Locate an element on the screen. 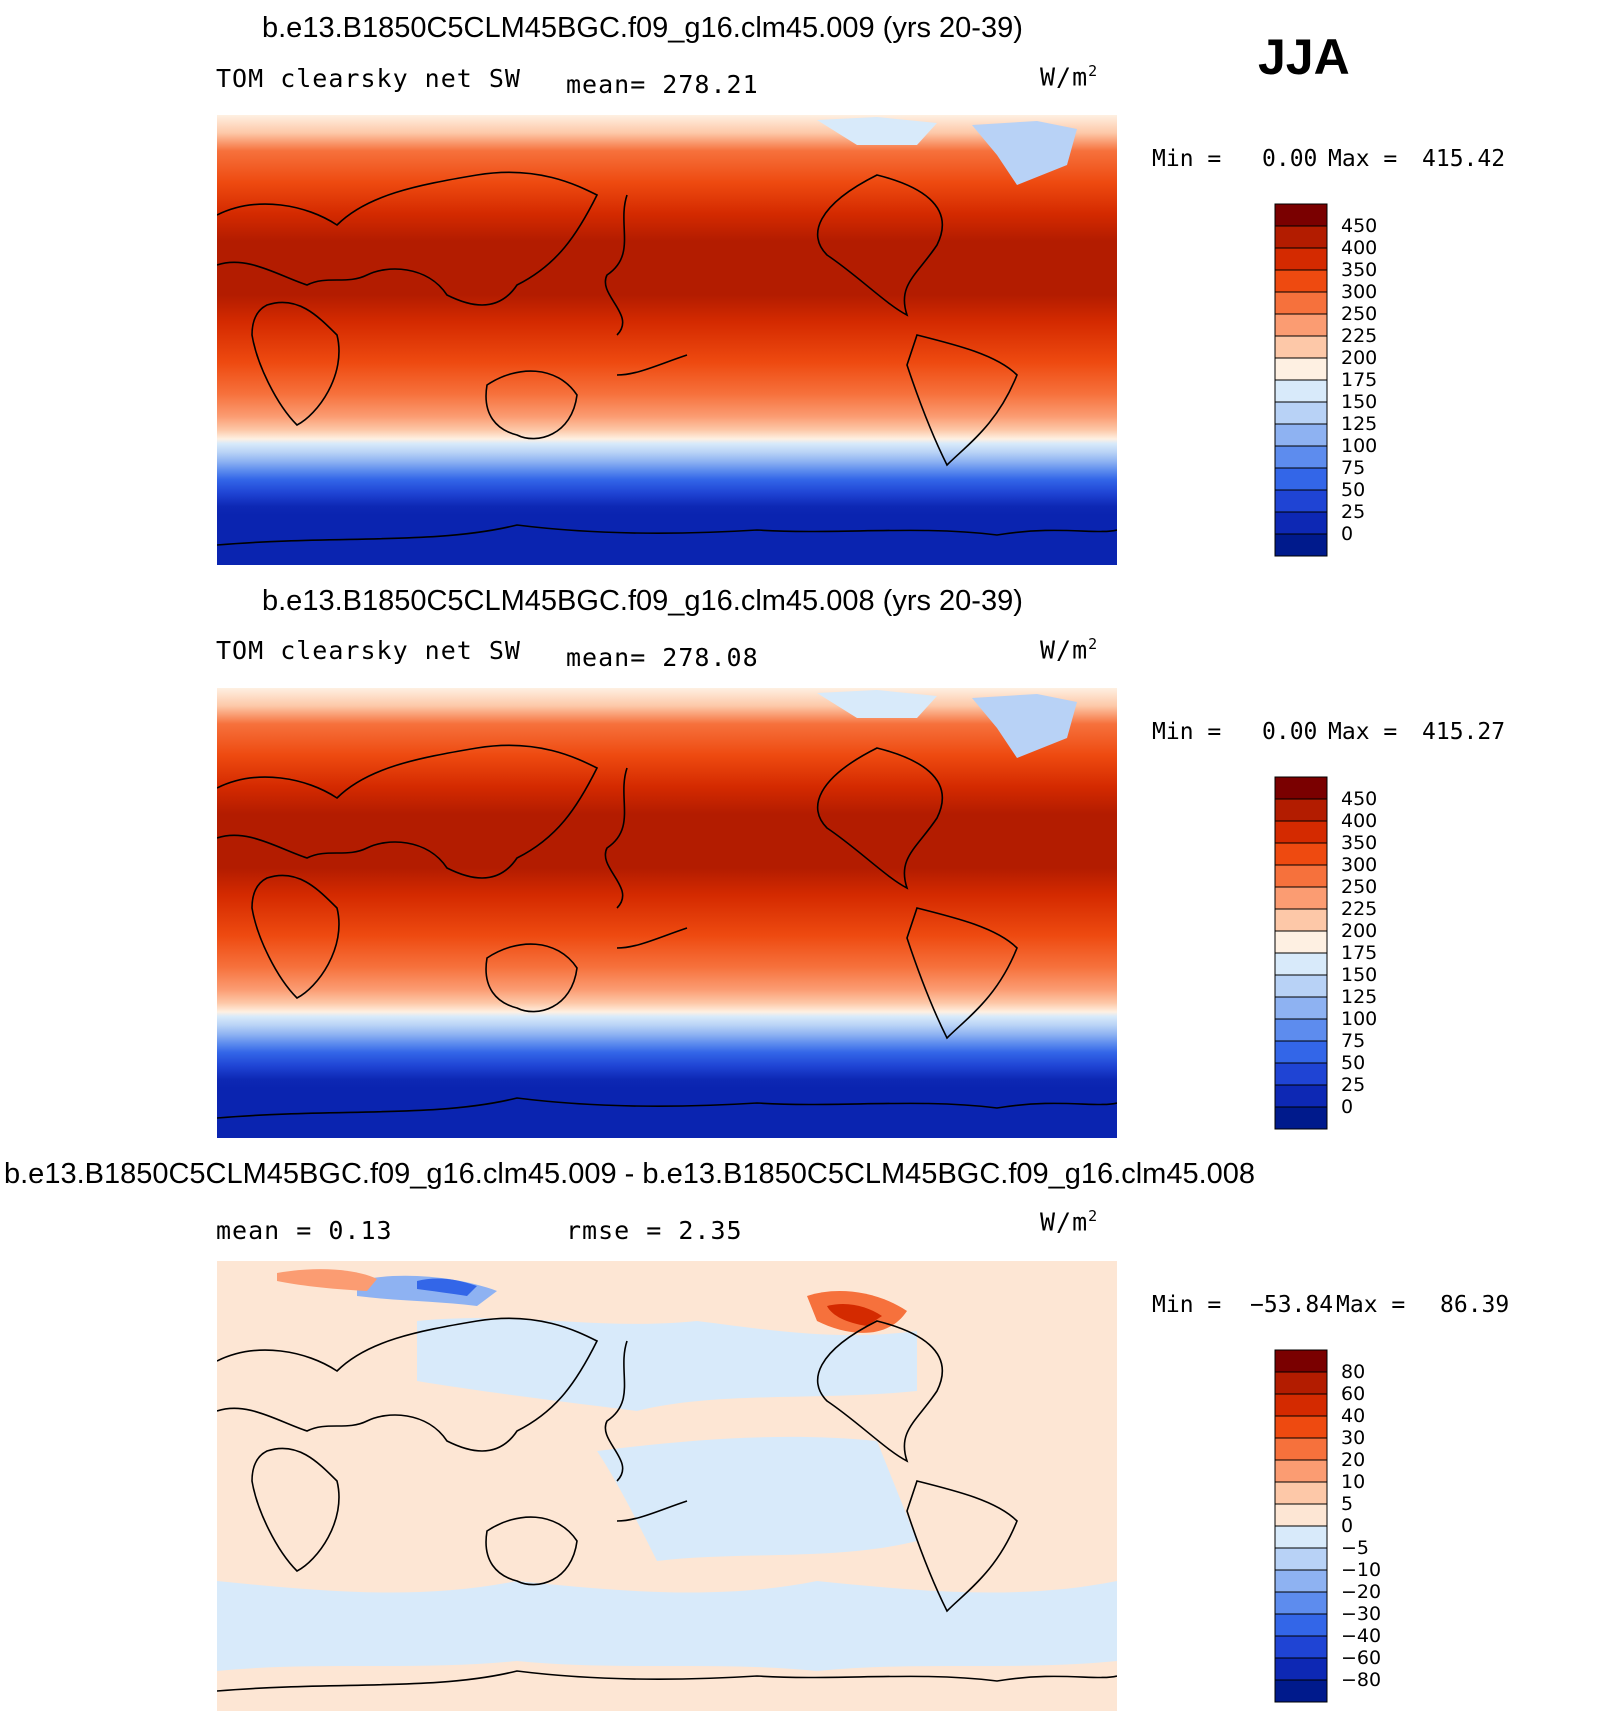  colorbar-tick-label: −20 is located at coordinates (1361, 1592).